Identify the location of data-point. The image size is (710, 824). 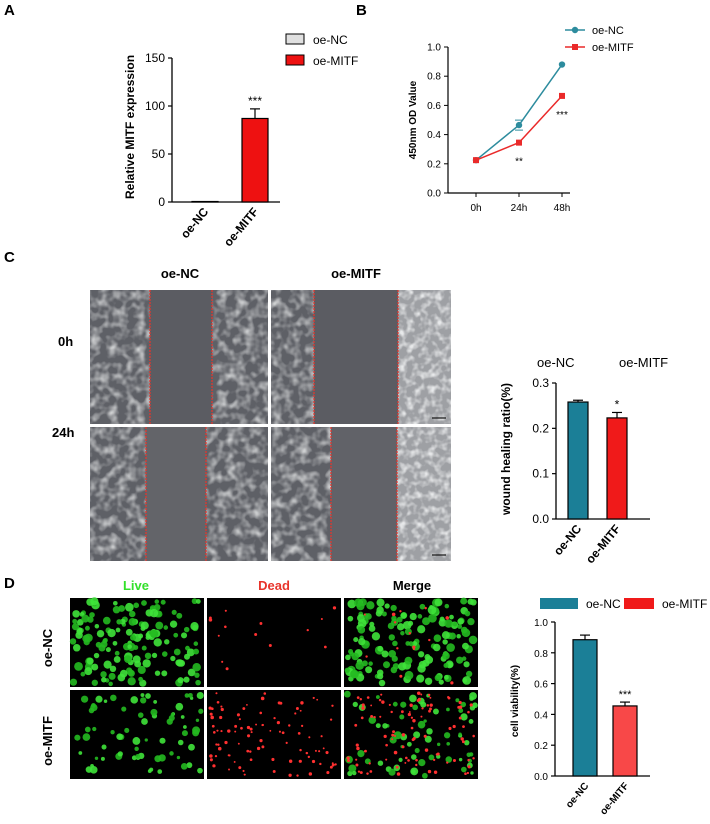
(476, 160).